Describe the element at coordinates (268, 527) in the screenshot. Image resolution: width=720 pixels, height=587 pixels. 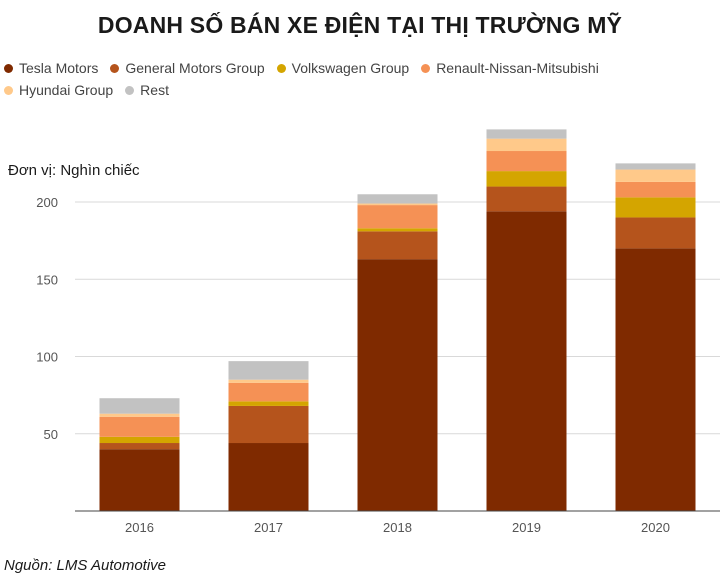
I see `x-tick-label: 2017` at that location.